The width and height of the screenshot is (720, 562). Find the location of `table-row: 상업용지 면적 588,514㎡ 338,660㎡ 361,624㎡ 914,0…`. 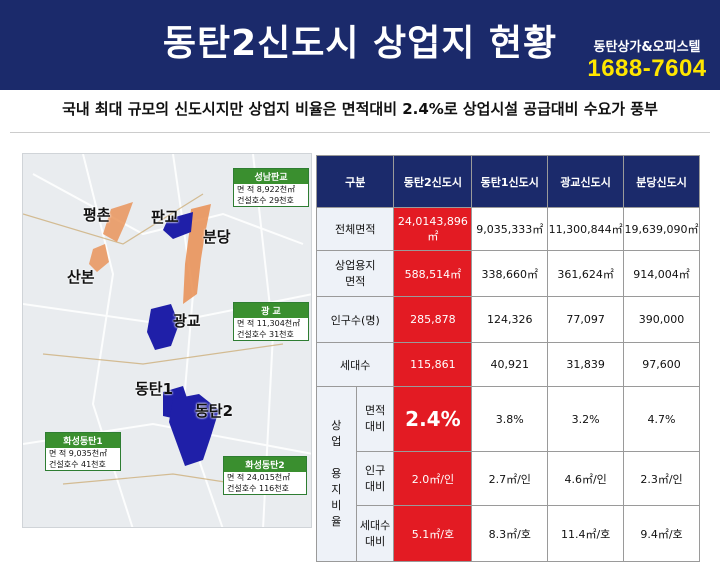

table-row: 상업용지 면적 588,514㎡ 338,660㎡ 361,624㎡ 914,0… is located at coordinates (507, 273).